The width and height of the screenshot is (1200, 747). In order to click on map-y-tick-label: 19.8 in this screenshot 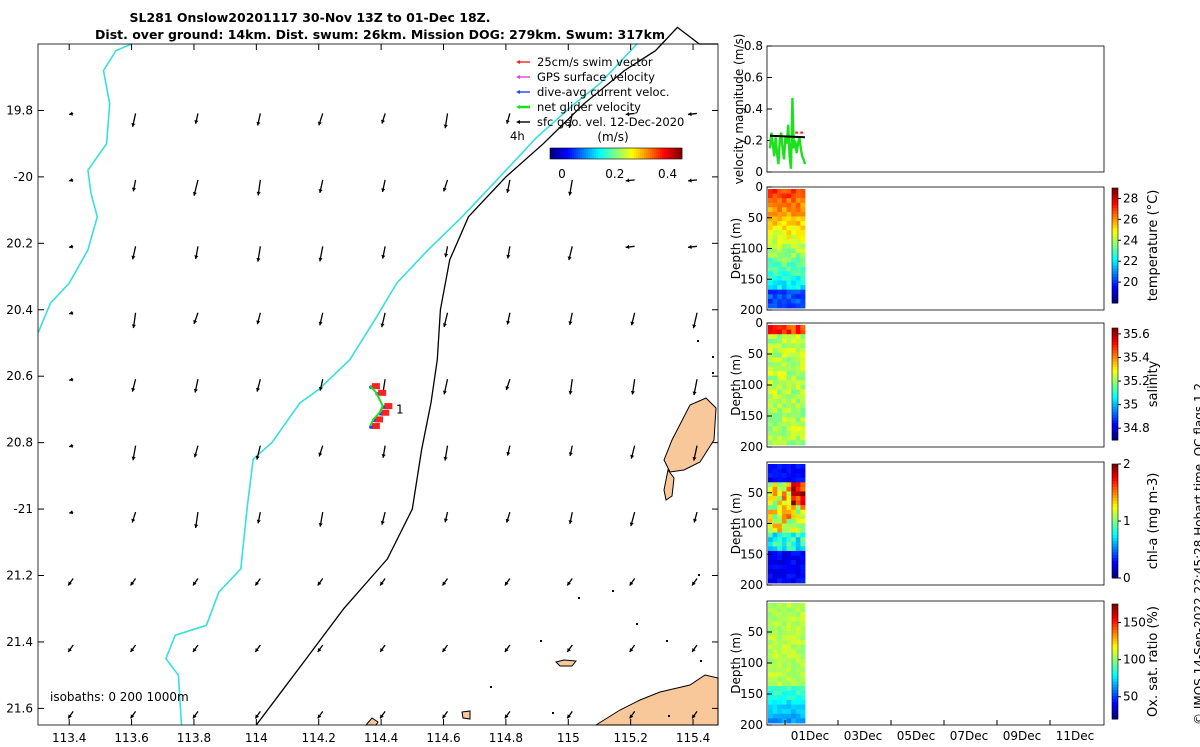, I will do `click(19, 110)`.